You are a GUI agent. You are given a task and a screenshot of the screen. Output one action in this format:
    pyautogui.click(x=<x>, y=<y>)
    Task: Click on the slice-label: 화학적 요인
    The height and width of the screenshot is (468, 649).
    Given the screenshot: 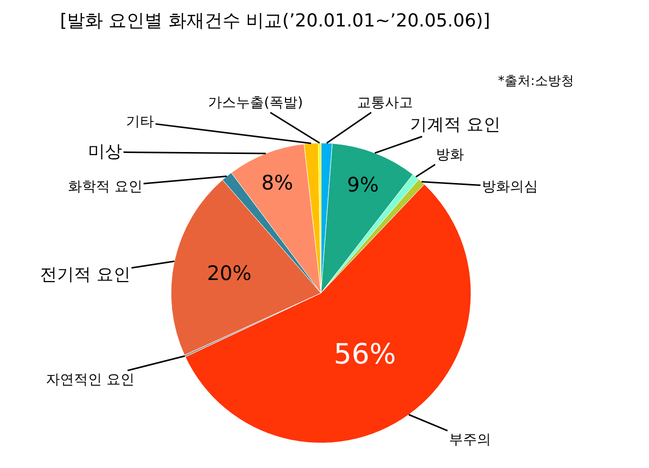 What is the action you would take?
    pyautogui.click(x=105, y=187)
    